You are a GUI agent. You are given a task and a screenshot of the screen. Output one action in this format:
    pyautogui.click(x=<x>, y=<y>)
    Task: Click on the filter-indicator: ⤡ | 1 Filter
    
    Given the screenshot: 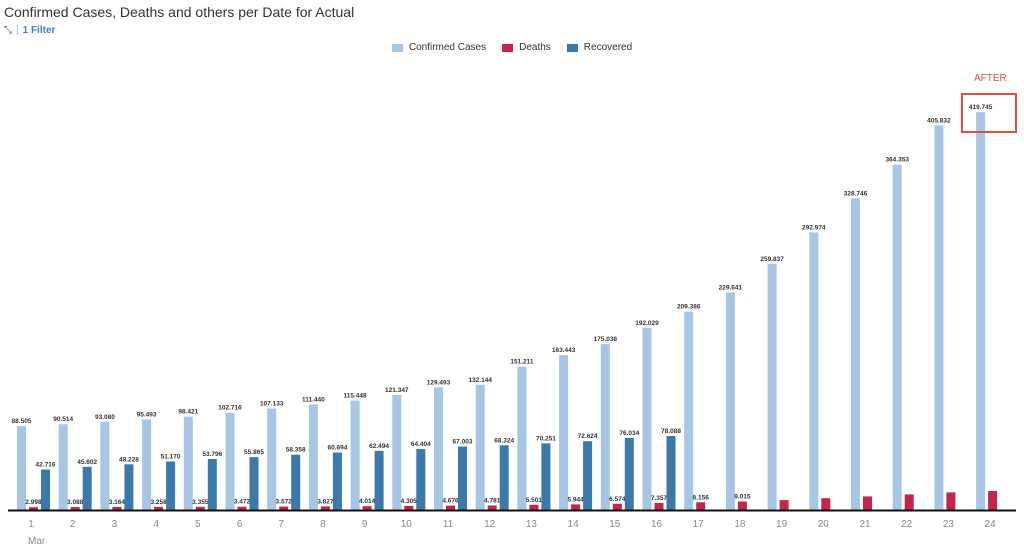 What is the action you would take?
    pyautogui.click(x=29, y=30)
    